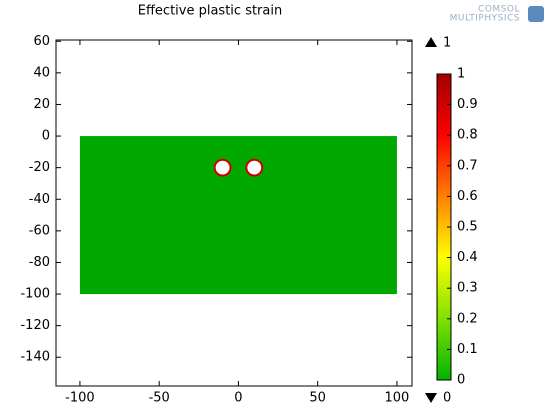 This screenshot has width=550, height=412. What do you see at coordinates (41, 41) in the screenshot?
I see `y-tick-label: 60` at bounding box center [41, 41].